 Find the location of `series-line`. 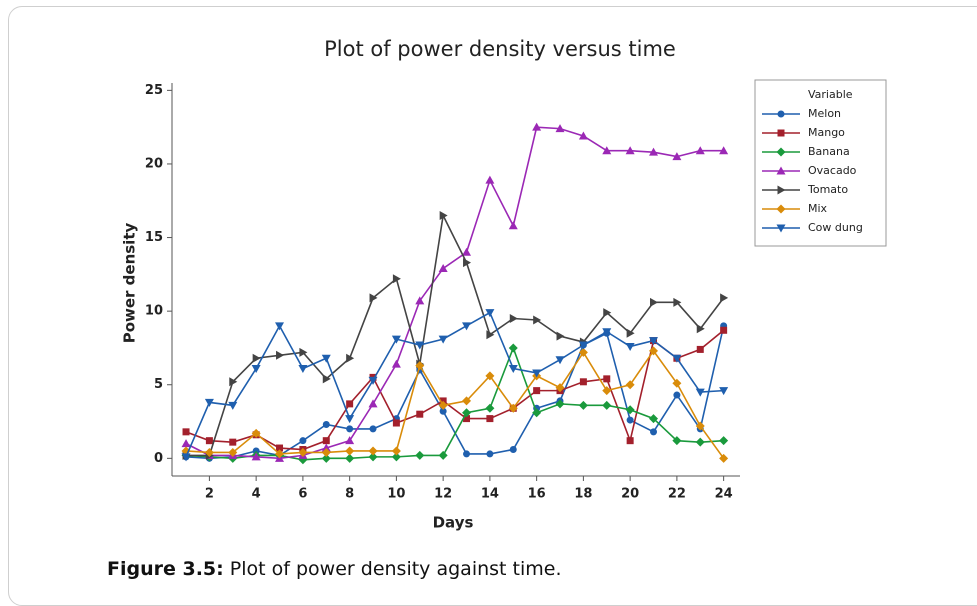

series-line is located at coordinates (455, 392).